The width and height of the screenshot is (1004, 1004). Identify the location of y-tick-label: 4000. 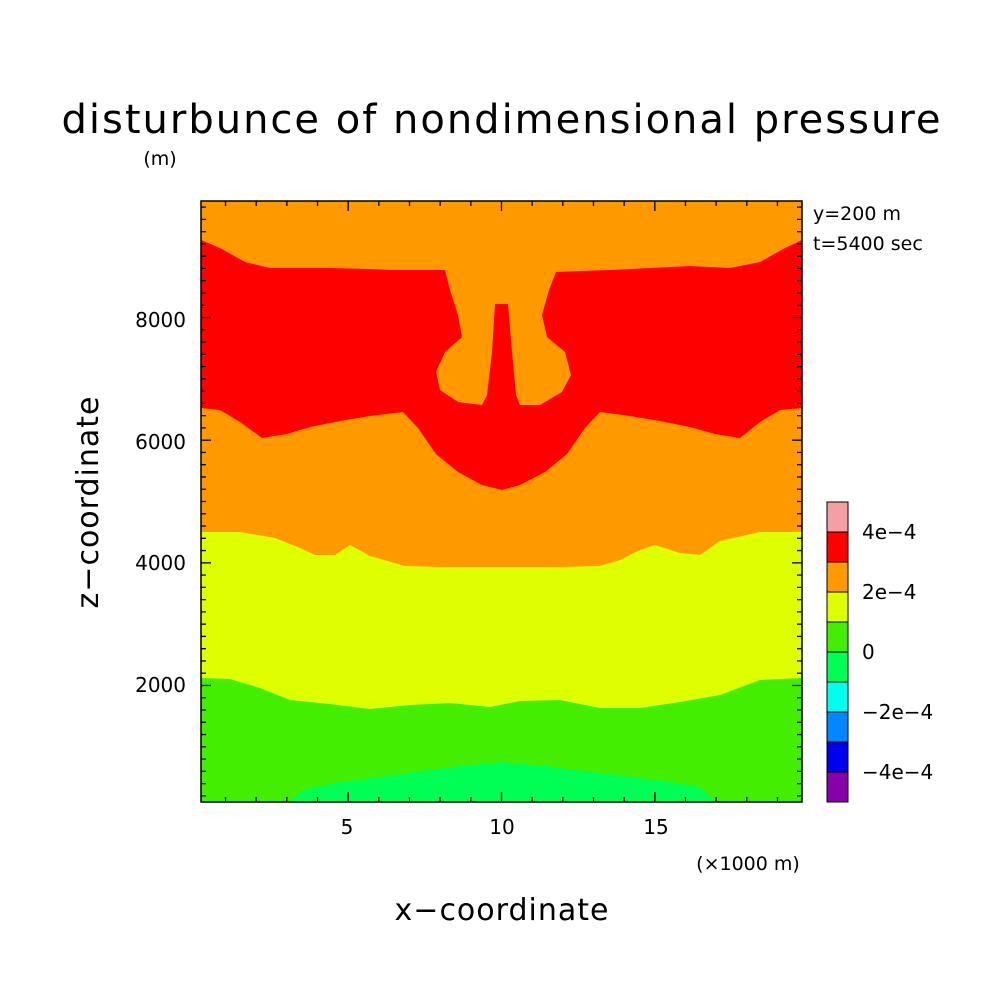
(160, 563).